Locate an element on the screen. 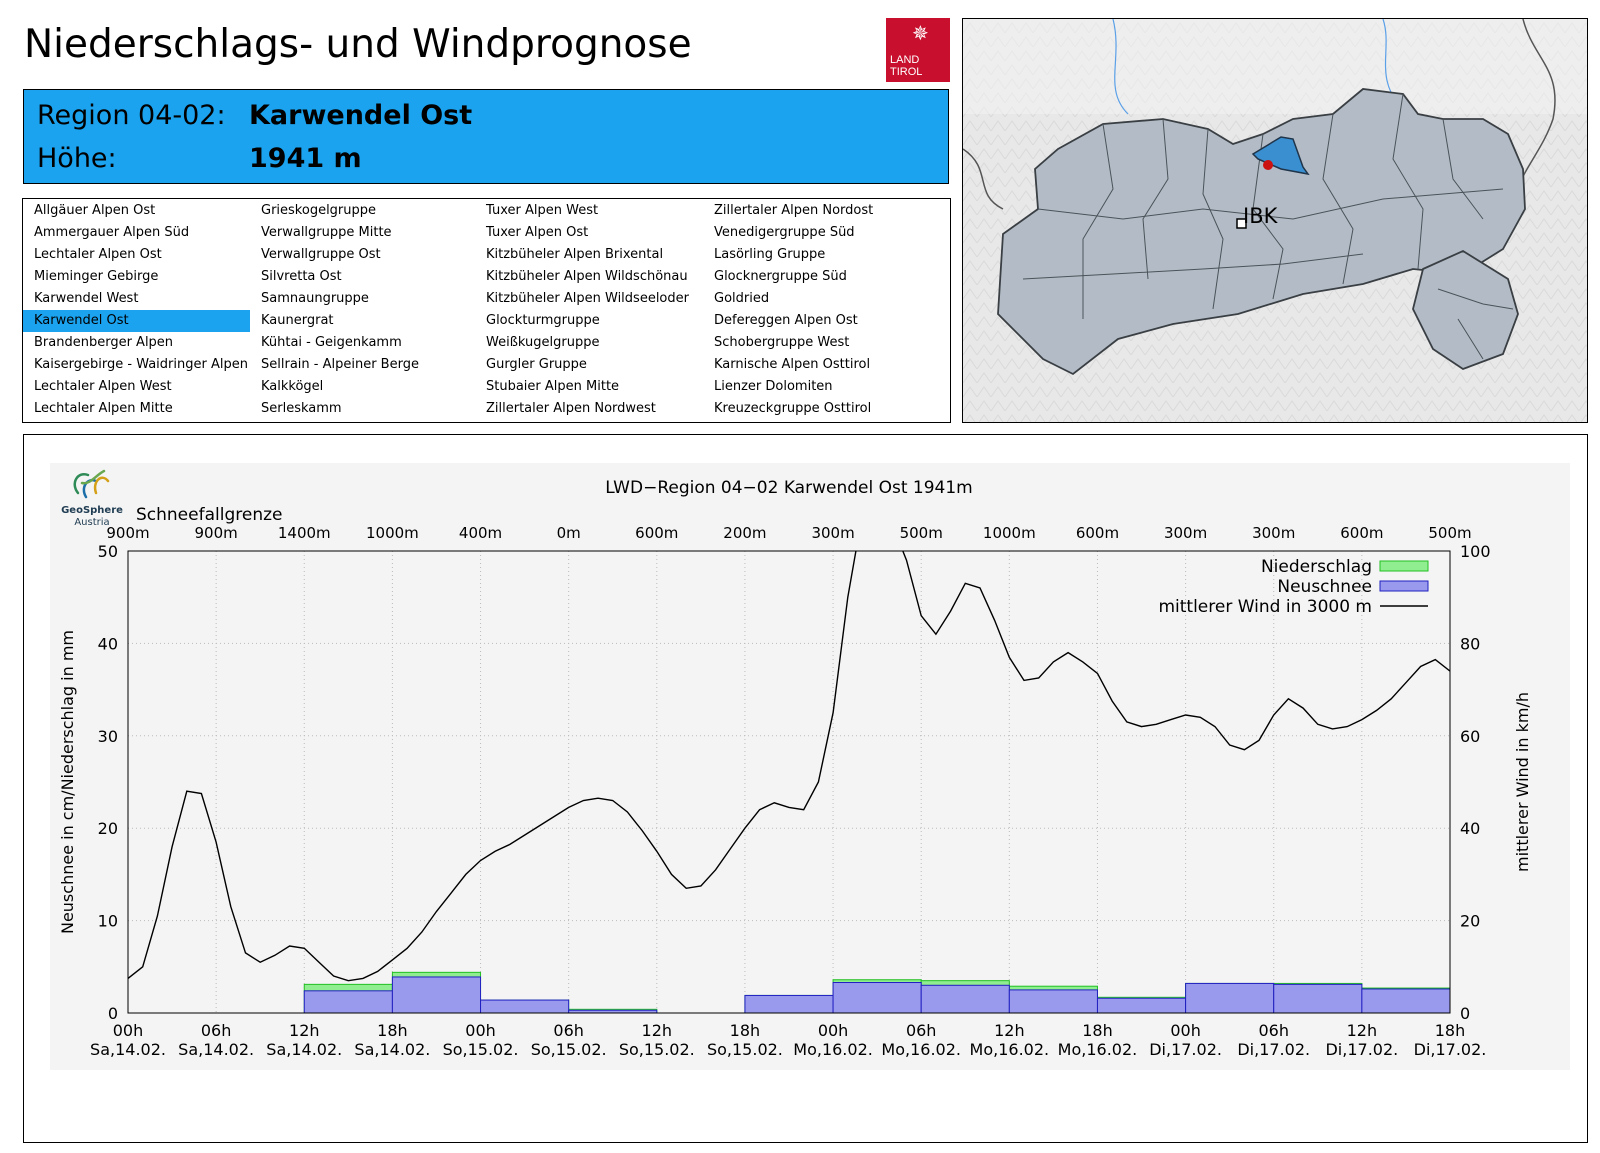  region-list-item: Sellrain - Alpeiner Berge is located at coordinates (340, 364).